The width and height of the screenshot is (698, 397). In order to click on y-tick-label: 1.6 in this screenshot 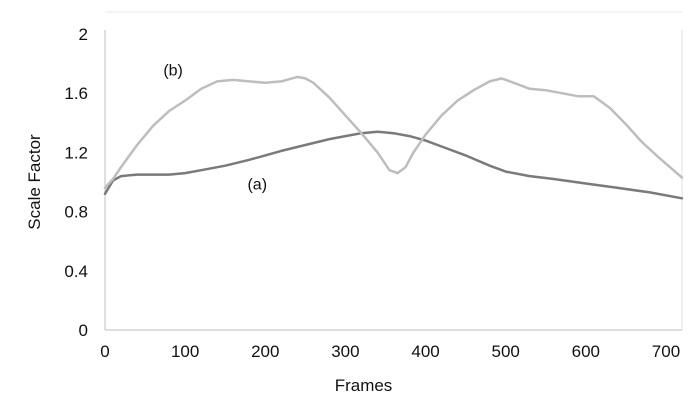, I will do `click(76, 93)`.